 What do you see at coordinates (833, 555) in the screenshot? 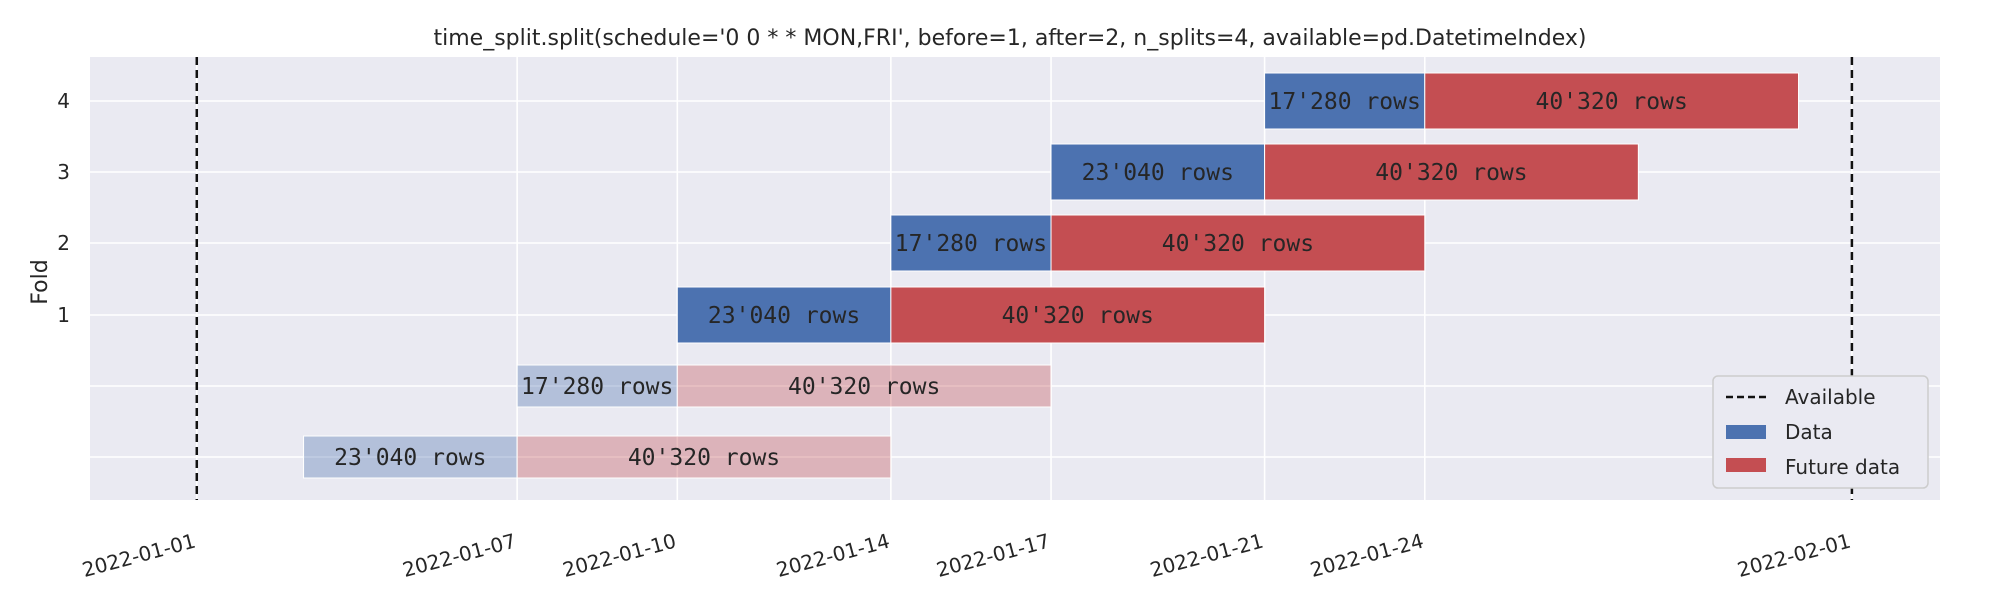
I see `x-tick-label: 2022-01-14` at bounding box center [833, 555].